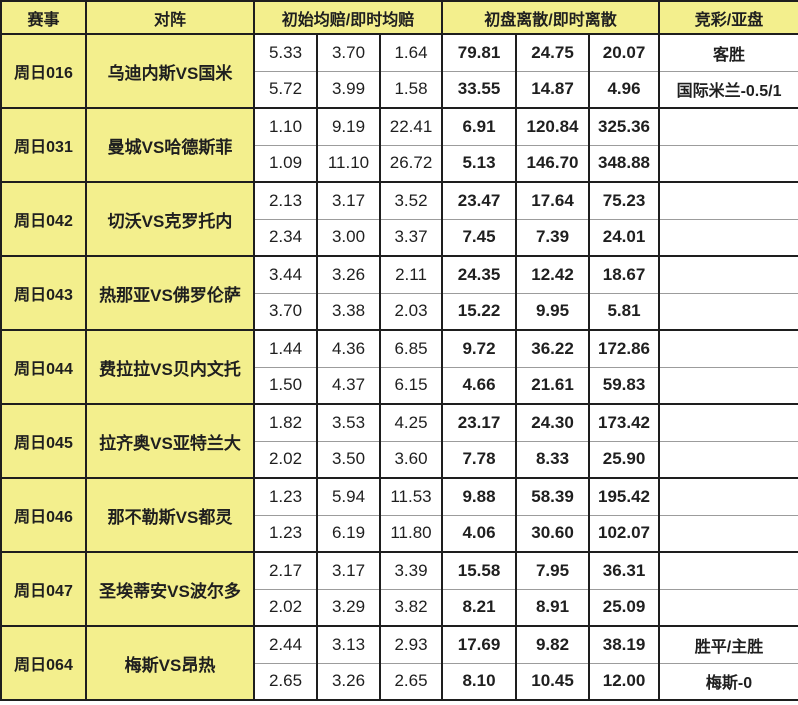 This screenshot has width=798, height=705. Describe the element at coordinates (285, 459) in the screenshot. I see `odds-cell: 2.02` at that location.